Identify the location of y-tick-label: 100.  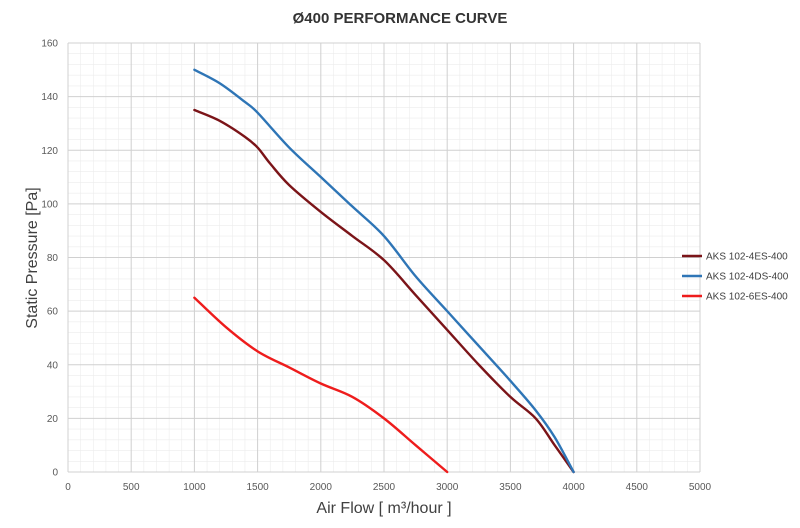
(49, 204).